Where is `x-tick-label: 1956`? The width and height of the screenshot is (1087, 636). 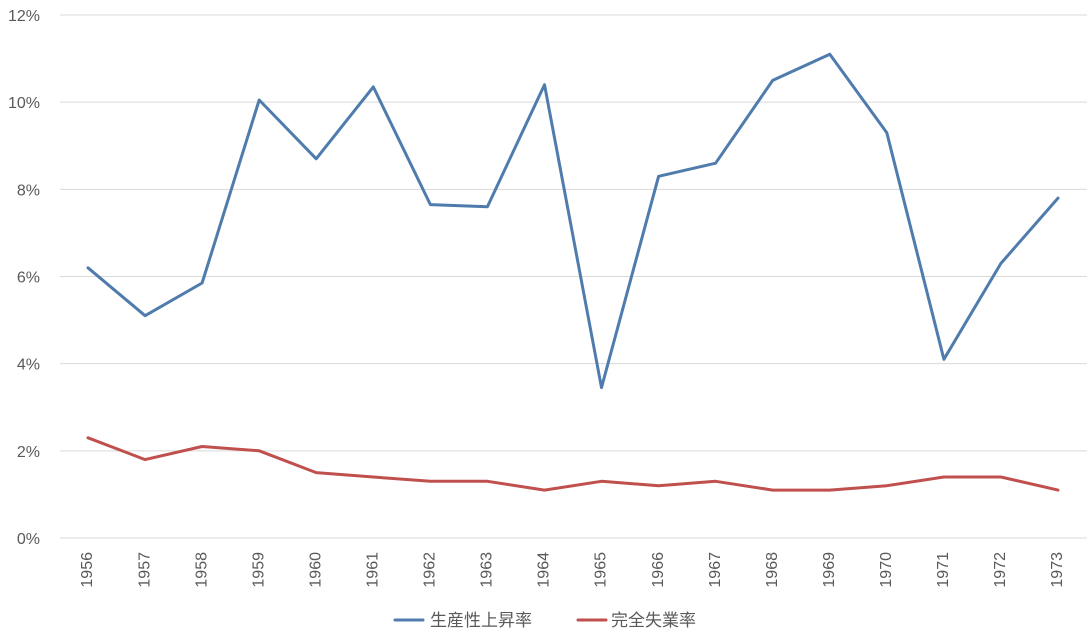 x-tick-label: 1956 is located at coordinates (87, 570).